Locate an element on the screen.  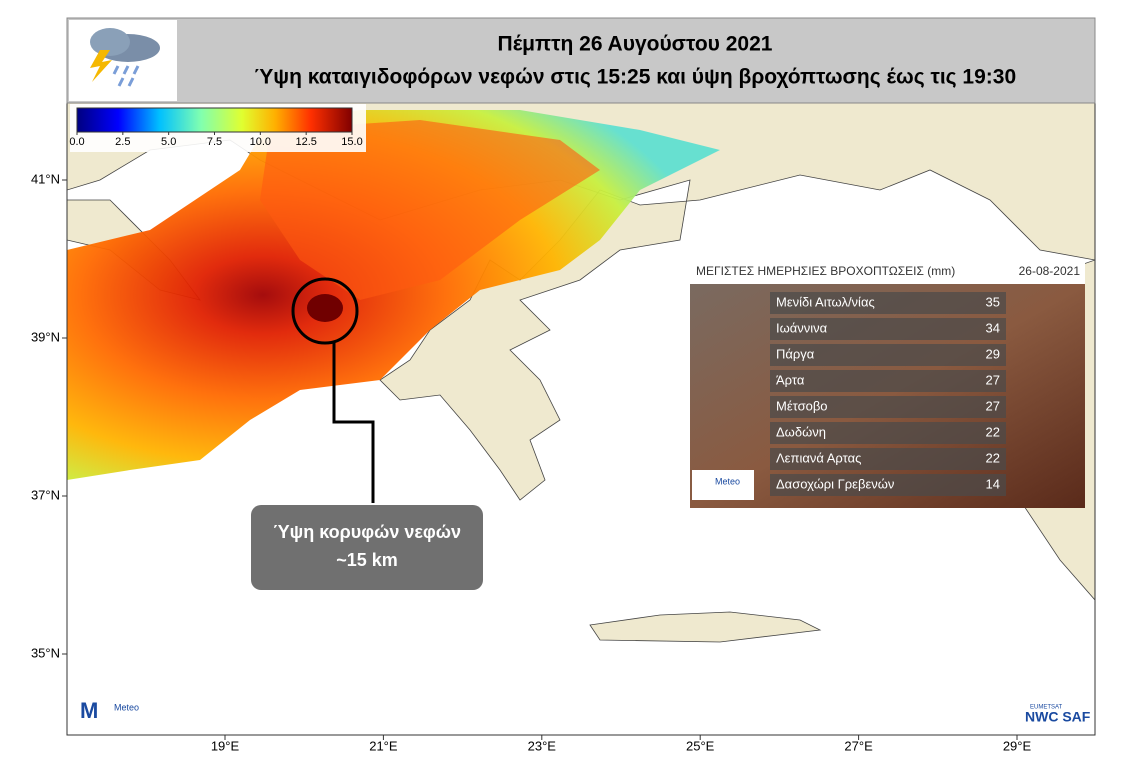
colorbar-tick-label: 15.0 is located at coordinates (351, 142).